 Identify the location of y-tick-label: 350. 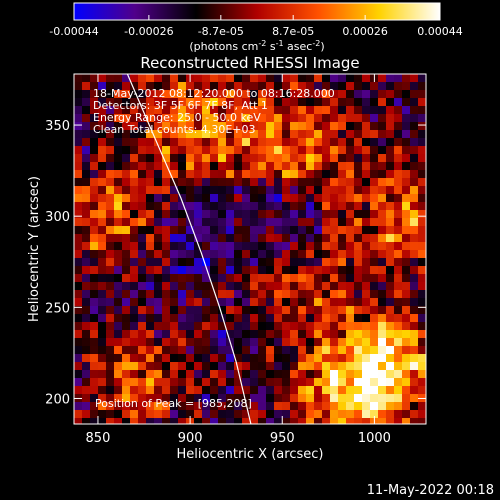
(57, 126).